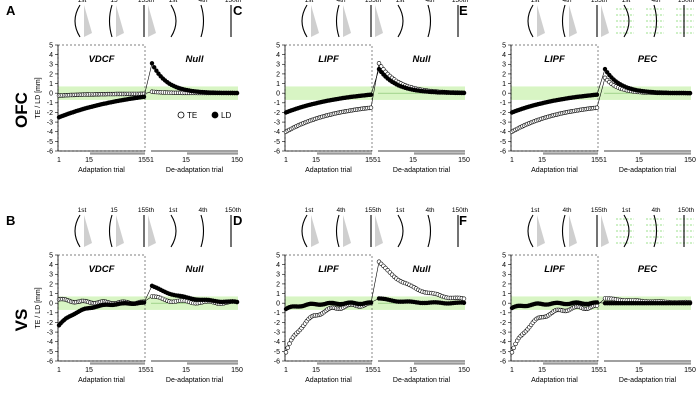 This screenshot has width=697, height=409. What do you see at coordinates (21, 110) in the screenshot?
I see `row-label-ofc: OFC` at bounding box center [21, 110].